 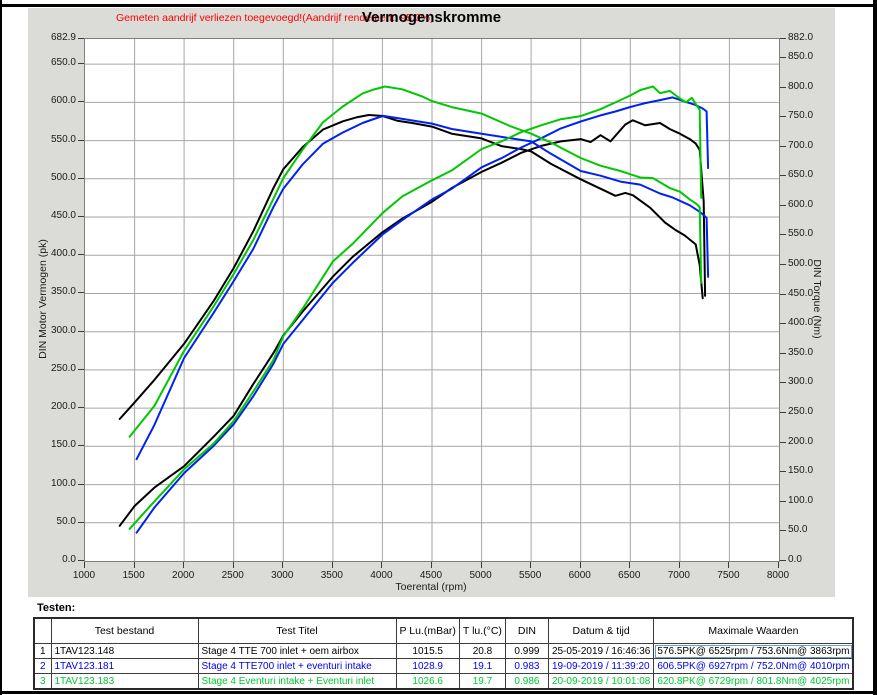 What do you see at coordinates (282, 575) in the screenshot?
I see `x-tick-label: 3000` at bounding box center [282, 575].